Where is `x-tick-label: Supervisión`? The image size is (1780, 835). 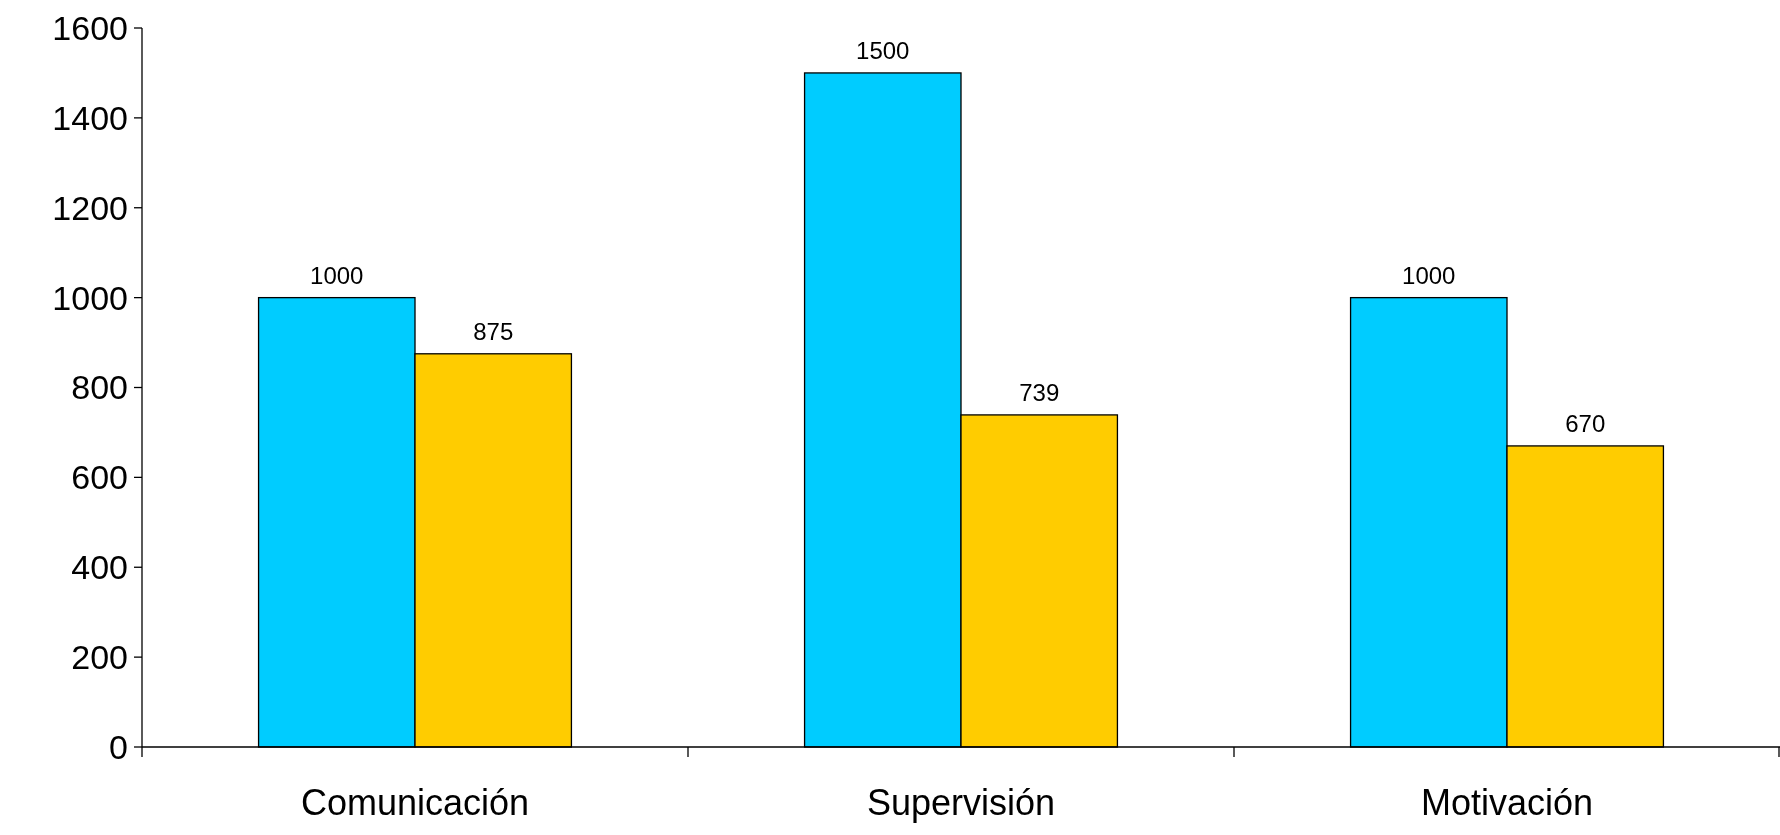
x-tick-label: Supervisión is located at coordinates (961, 802).